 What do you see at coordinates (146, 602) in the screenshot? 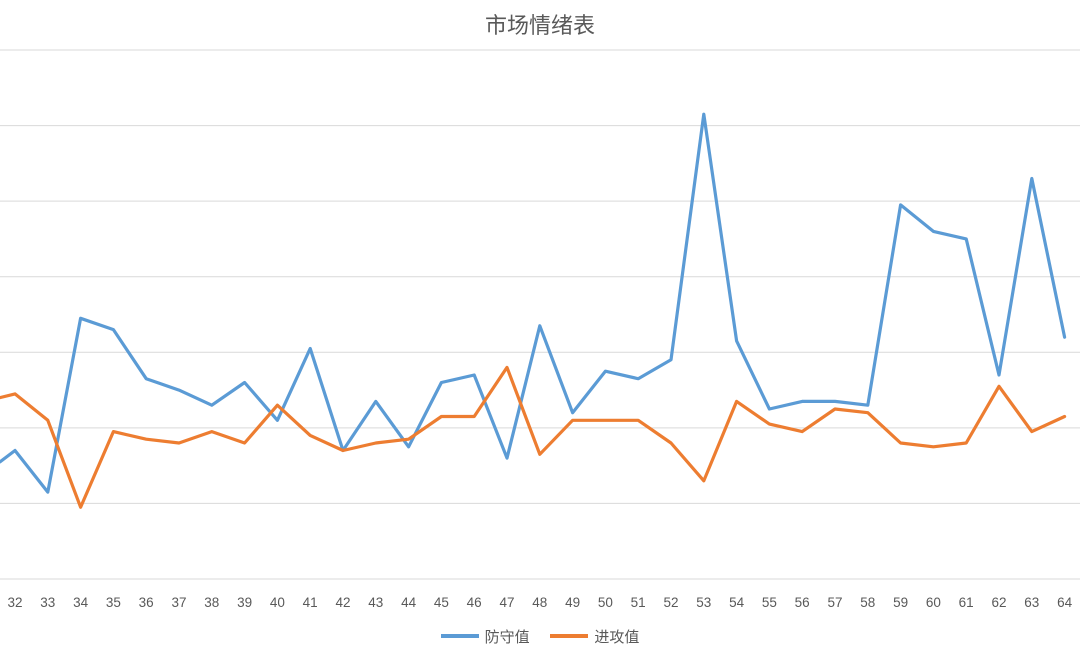
I see `x-tick-label: 36` at bounding box center [146, 602].